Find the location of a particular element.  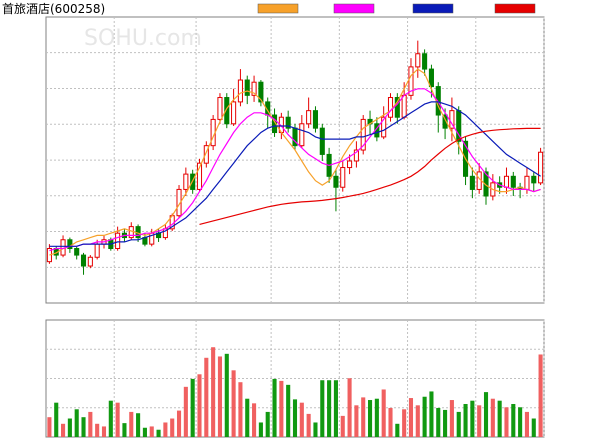

legend-swatch-ma10 is located at coordinates (354, 8).